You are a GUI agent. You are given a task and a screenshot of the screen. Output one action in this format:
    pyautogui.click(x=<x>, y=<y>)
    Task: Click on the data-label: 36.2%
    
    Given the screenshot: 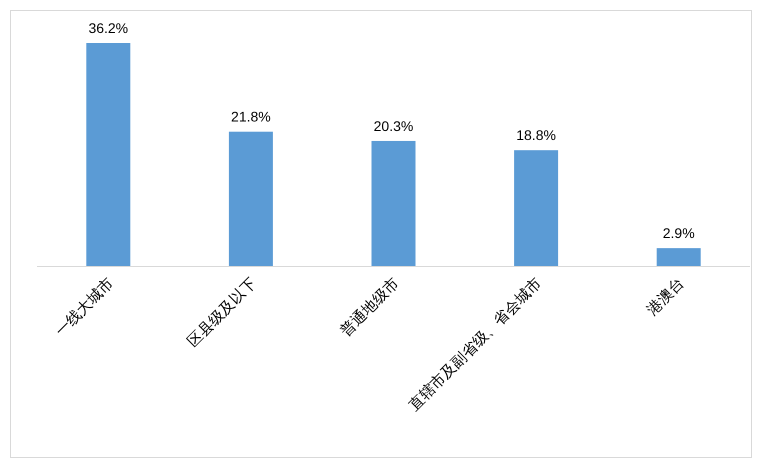 What is the action you would take?
    pyautogui.click(x=108, y=28)
    